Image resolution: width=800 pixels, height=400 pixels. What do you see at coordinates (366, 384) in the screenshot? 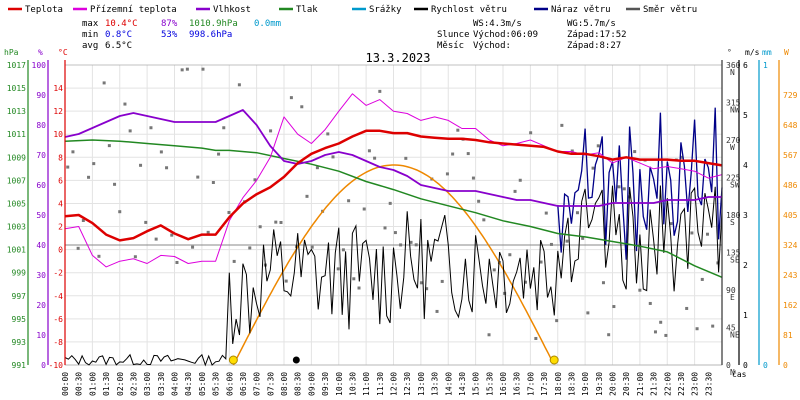
I see `x-tick-label: 11:00` at bounding box center [366, 384].